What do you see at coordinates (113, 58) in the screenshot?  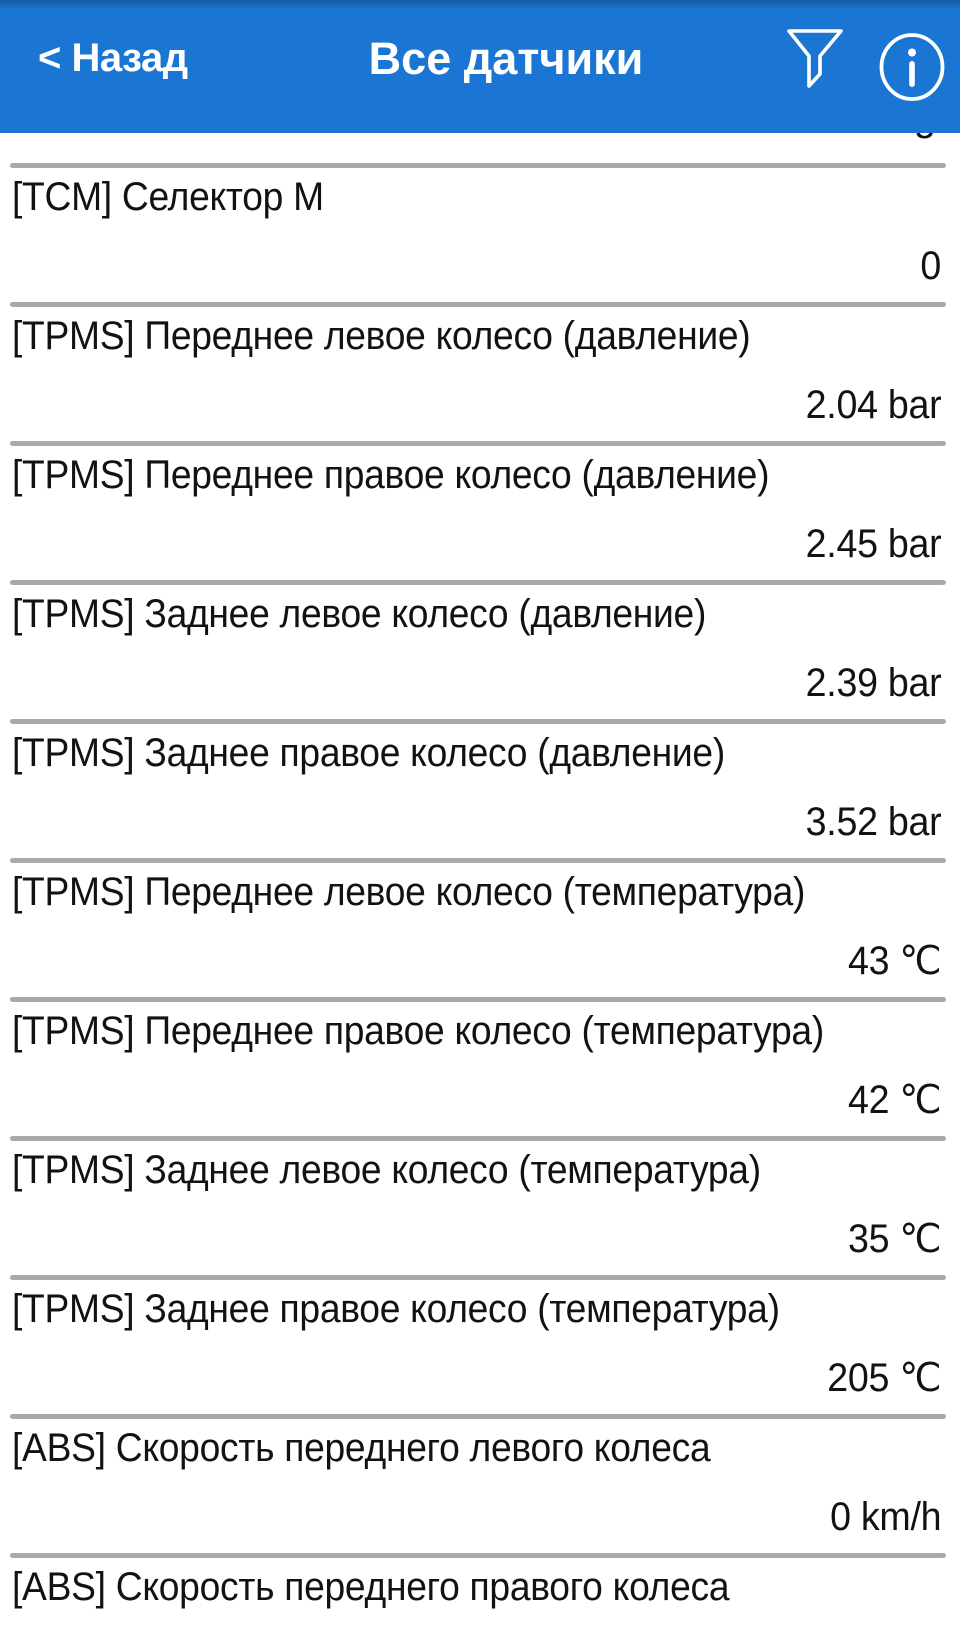 I see `back-button: < Назад` at bounding box center [113, 58].